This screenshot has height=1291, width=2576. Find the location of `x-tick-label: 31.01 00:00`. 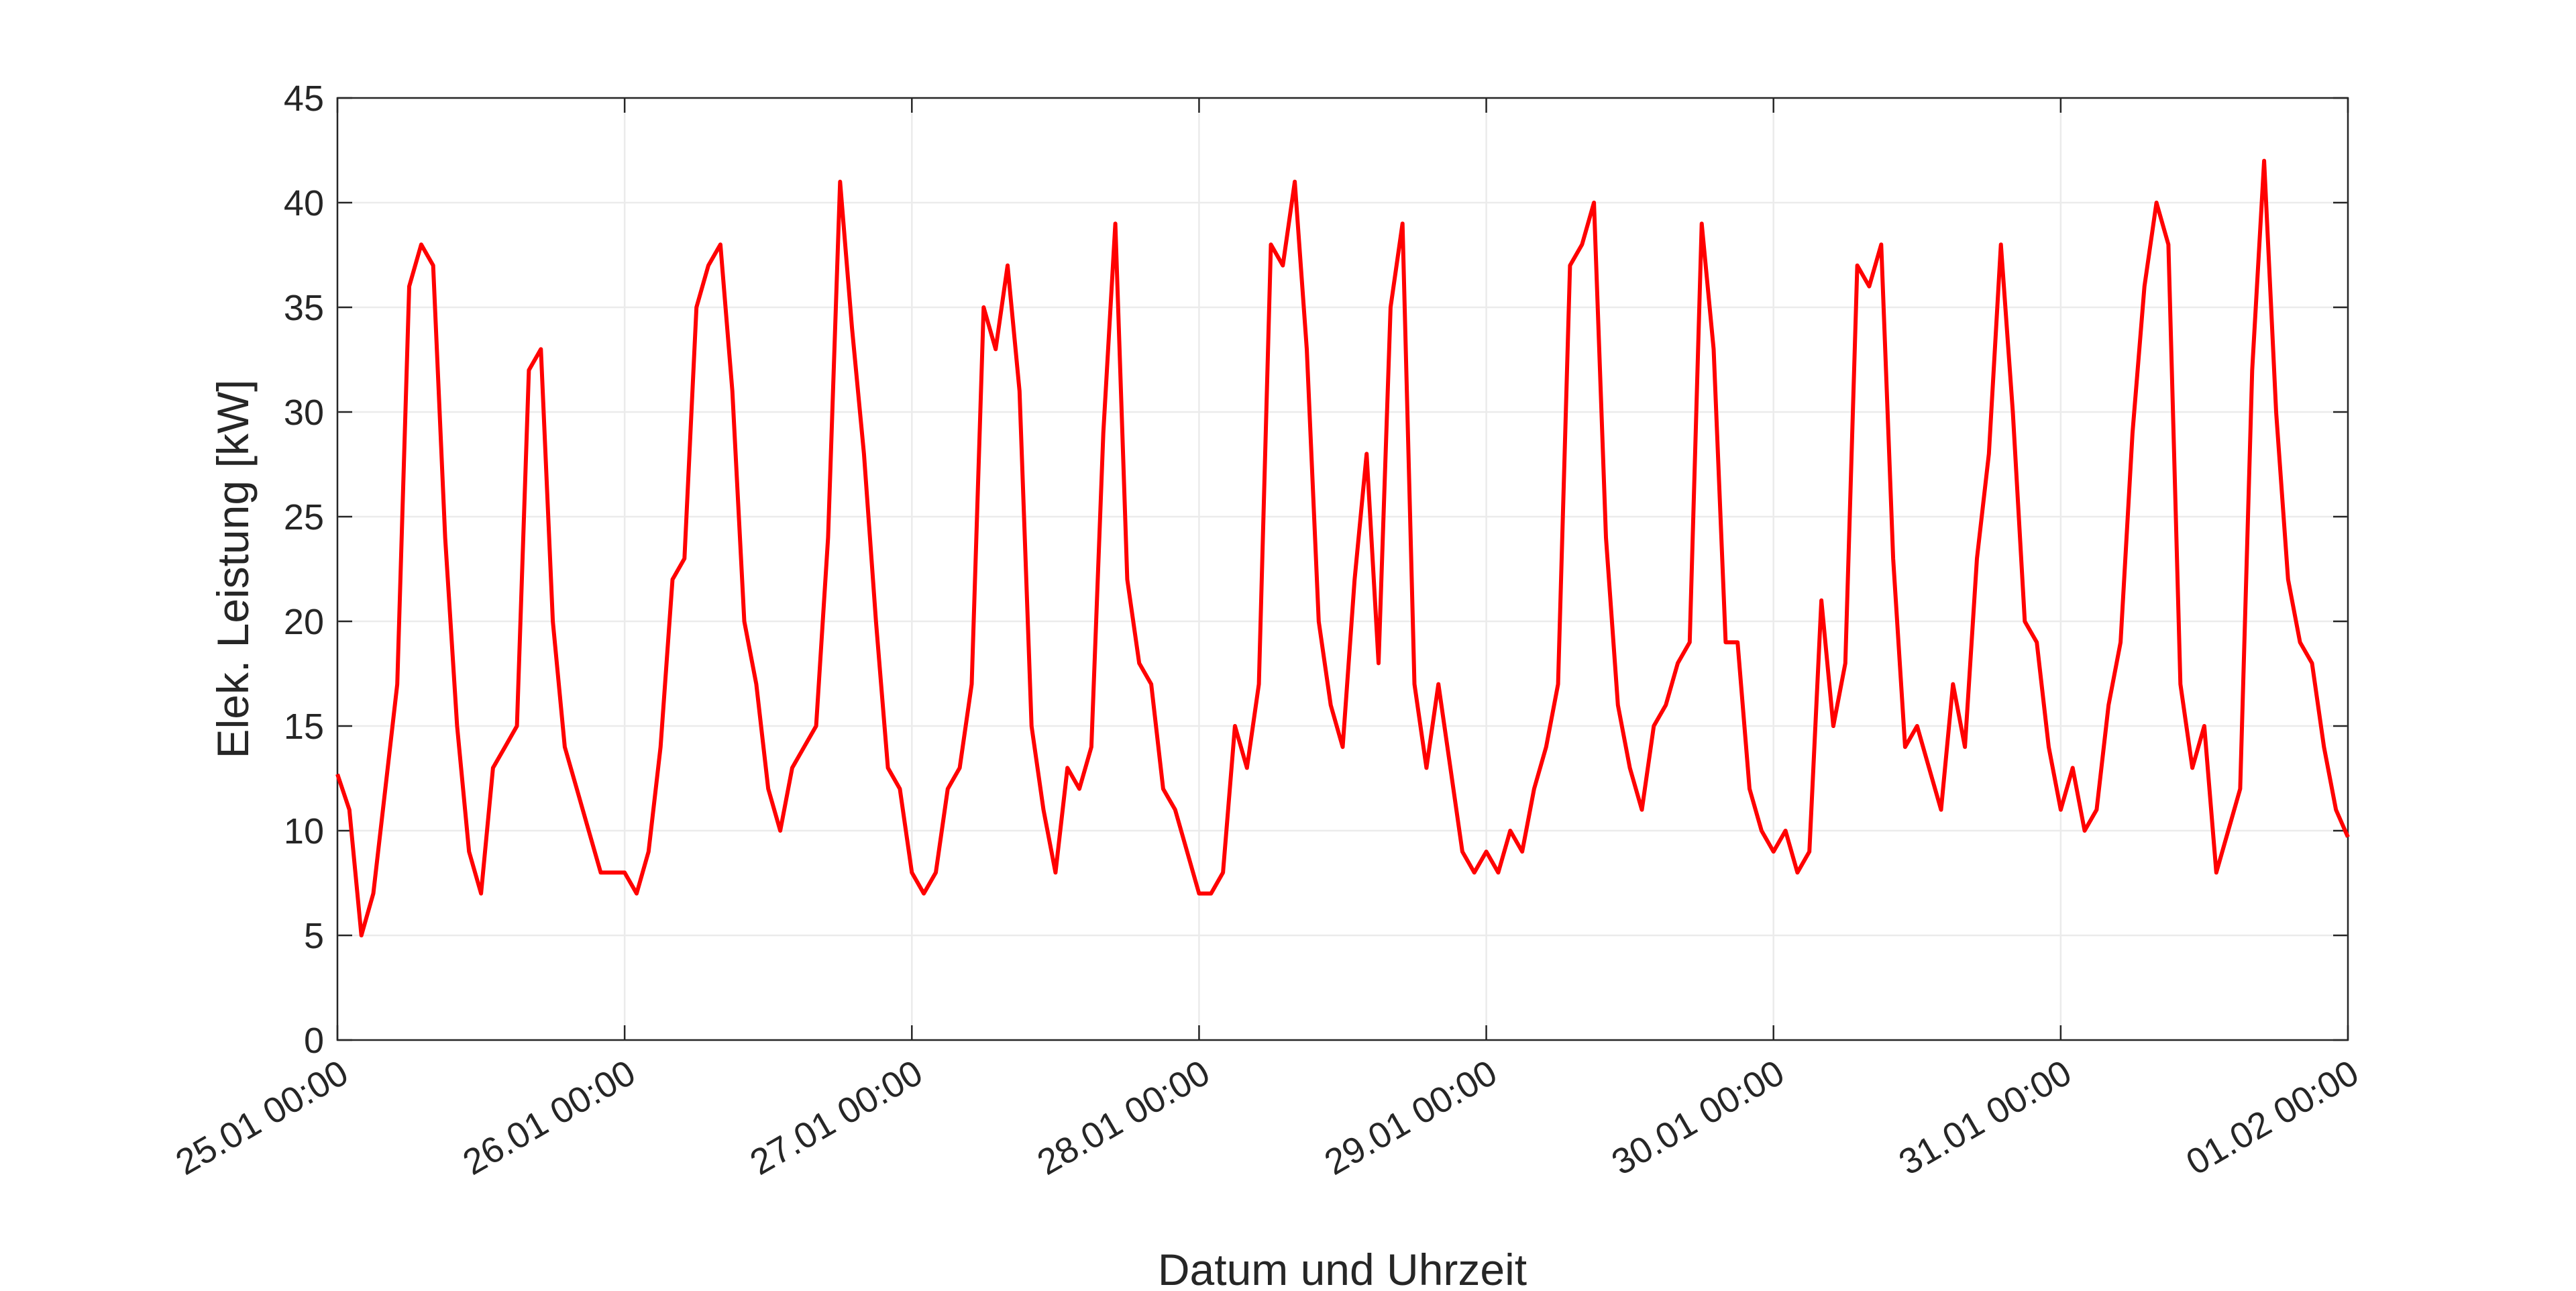

x-tick-label: 31.01 00:00 is located at coordinates (1985, 1117).